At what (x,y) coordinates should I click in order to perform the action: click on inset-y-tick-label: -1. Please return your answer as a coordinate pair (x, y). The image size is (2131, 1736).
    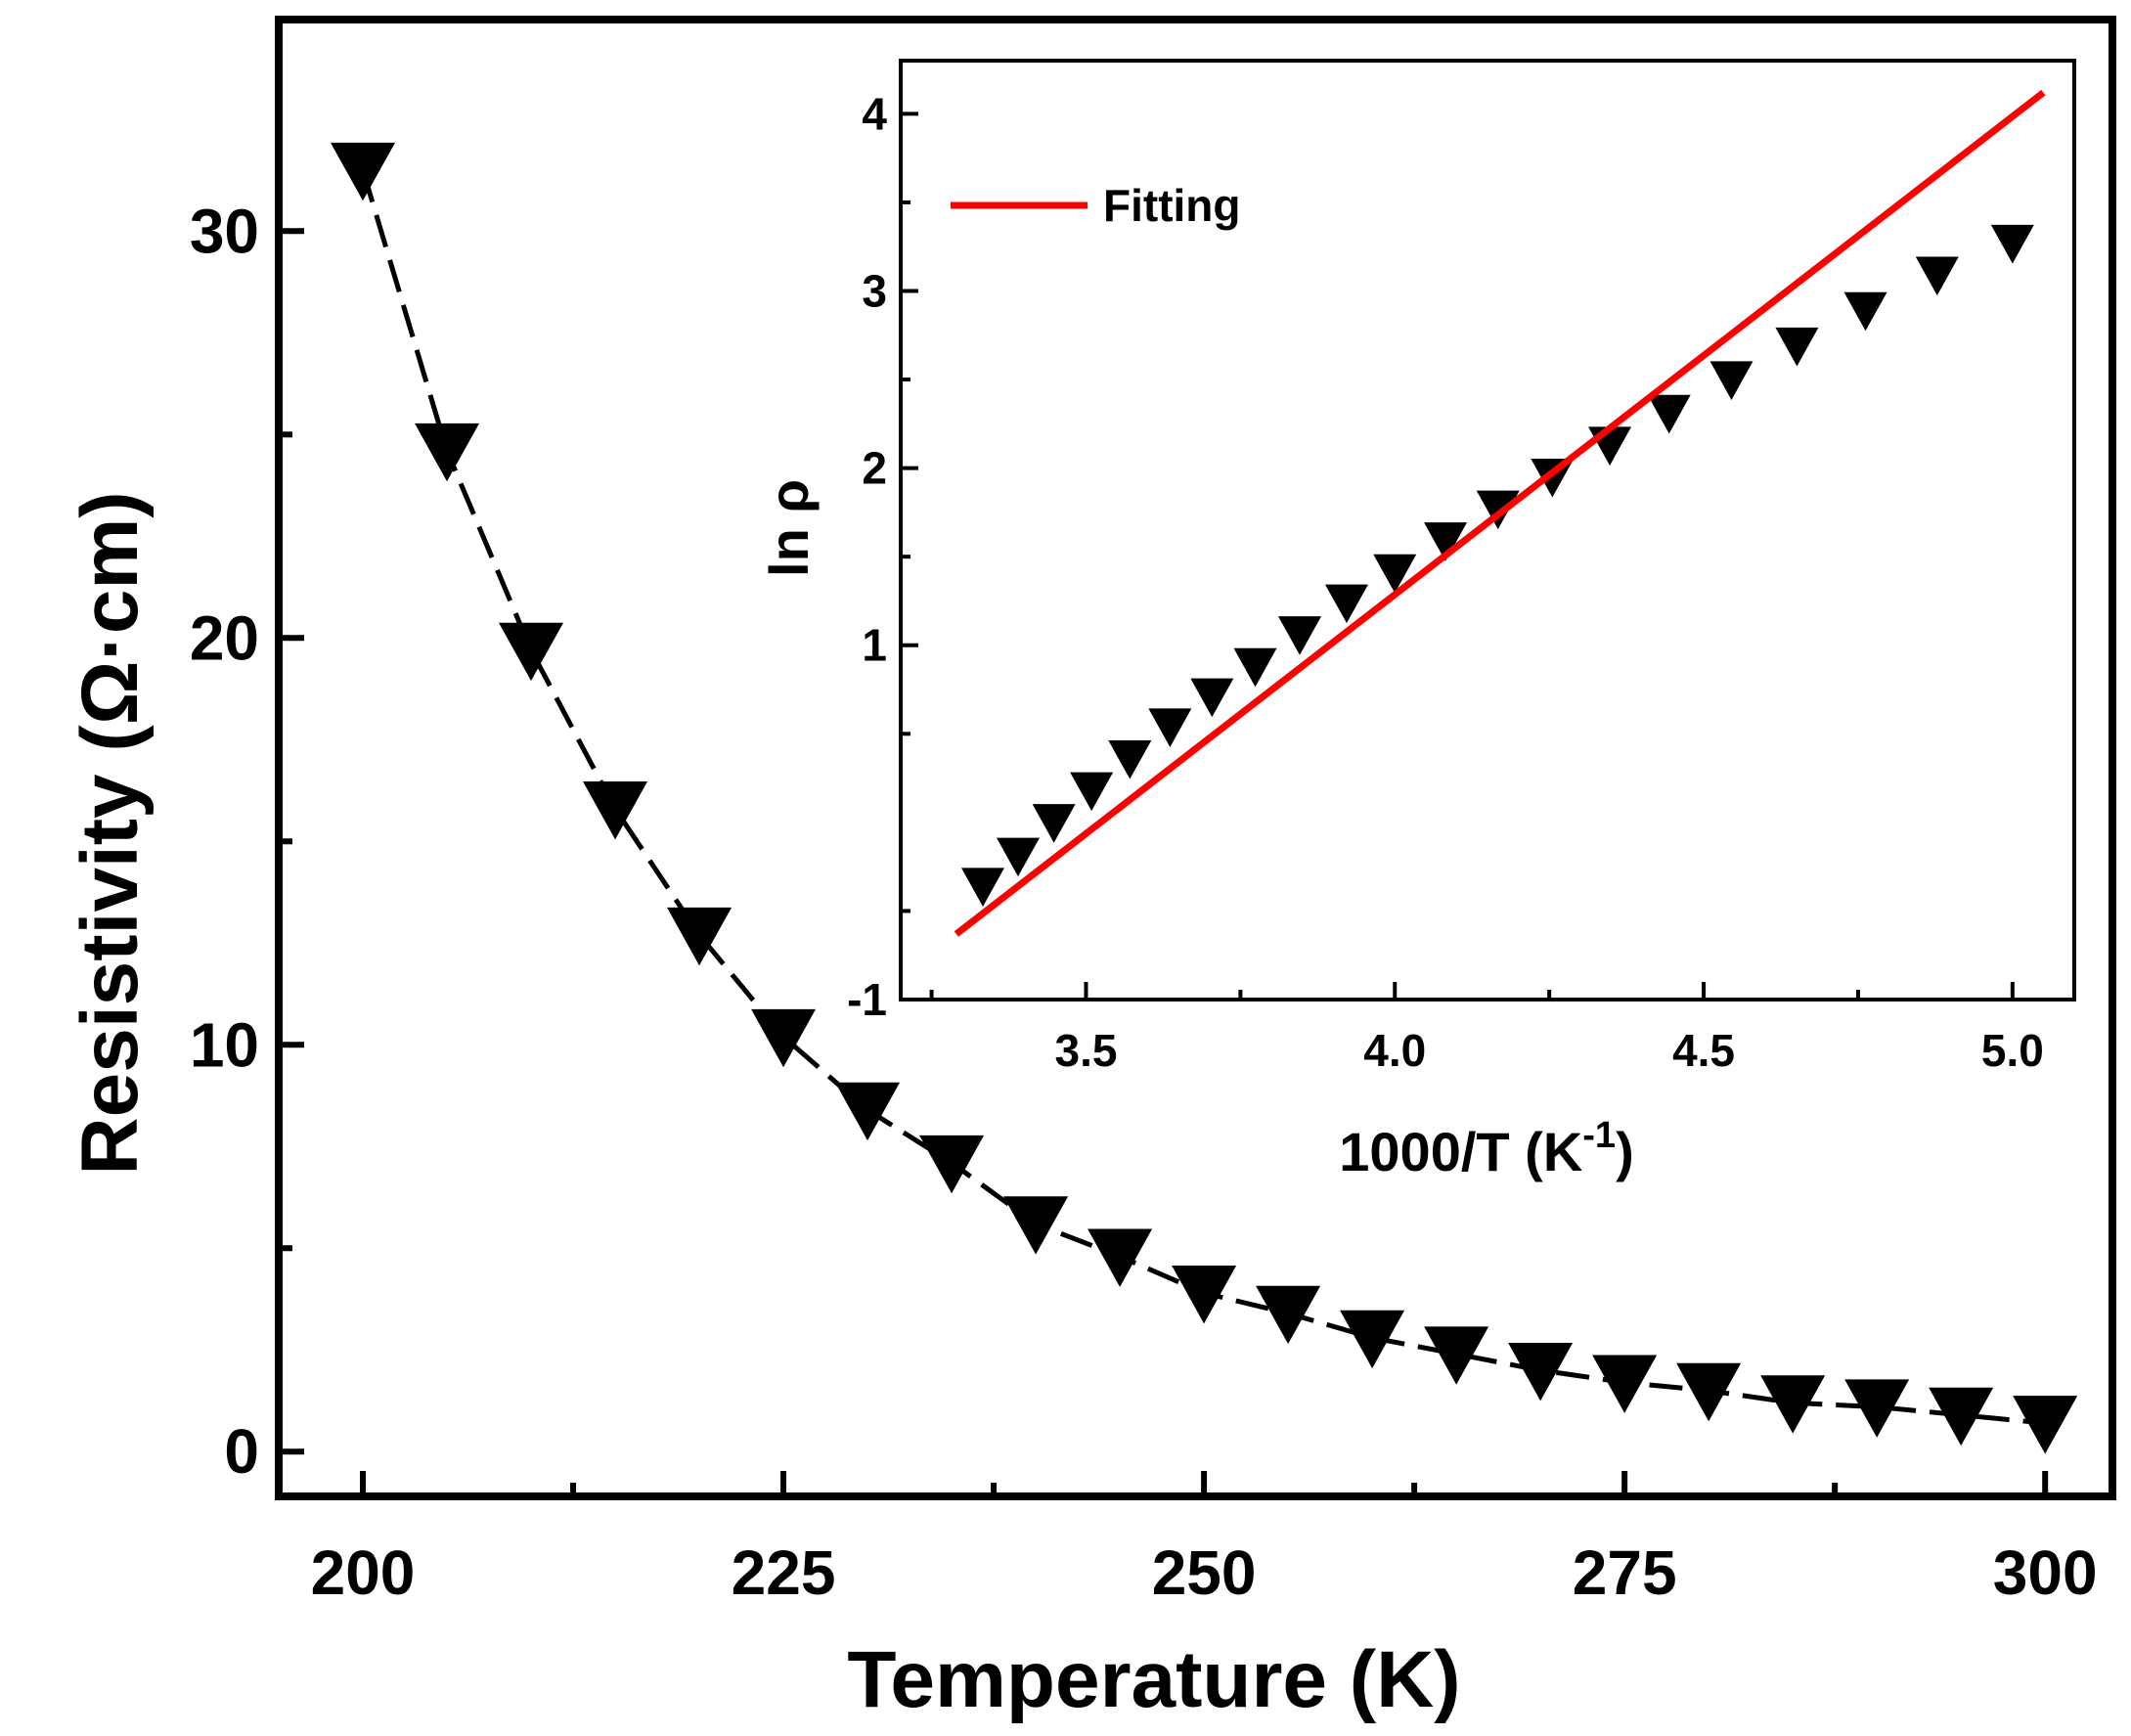
    Looking at the image, I should click on (867, 999).